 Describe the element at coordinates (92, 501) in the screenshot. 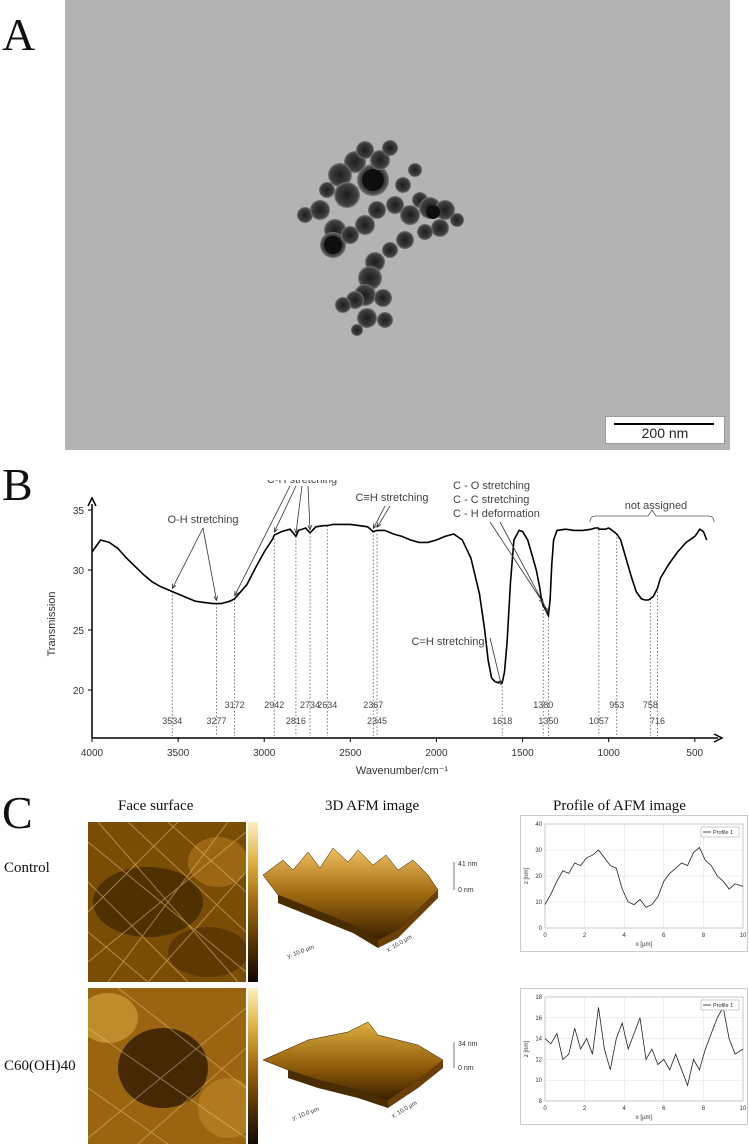

I see `ftir-y-arrow` at that location.